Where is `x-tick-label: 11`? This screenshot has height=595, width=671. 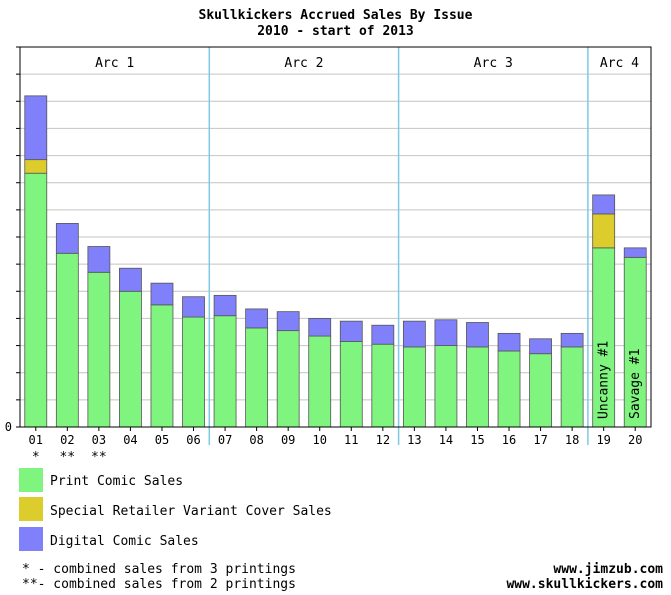
x-tick-label: 11 is located at coordinates (351, 440).